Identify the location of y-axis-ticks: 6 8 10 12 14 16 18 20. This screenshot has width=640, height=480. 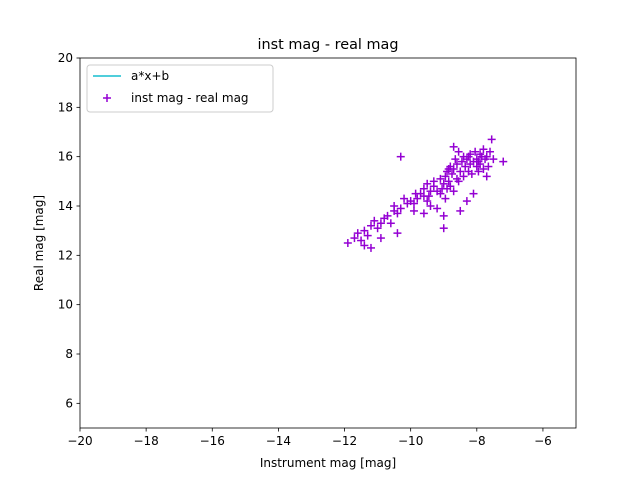
(69, 230).